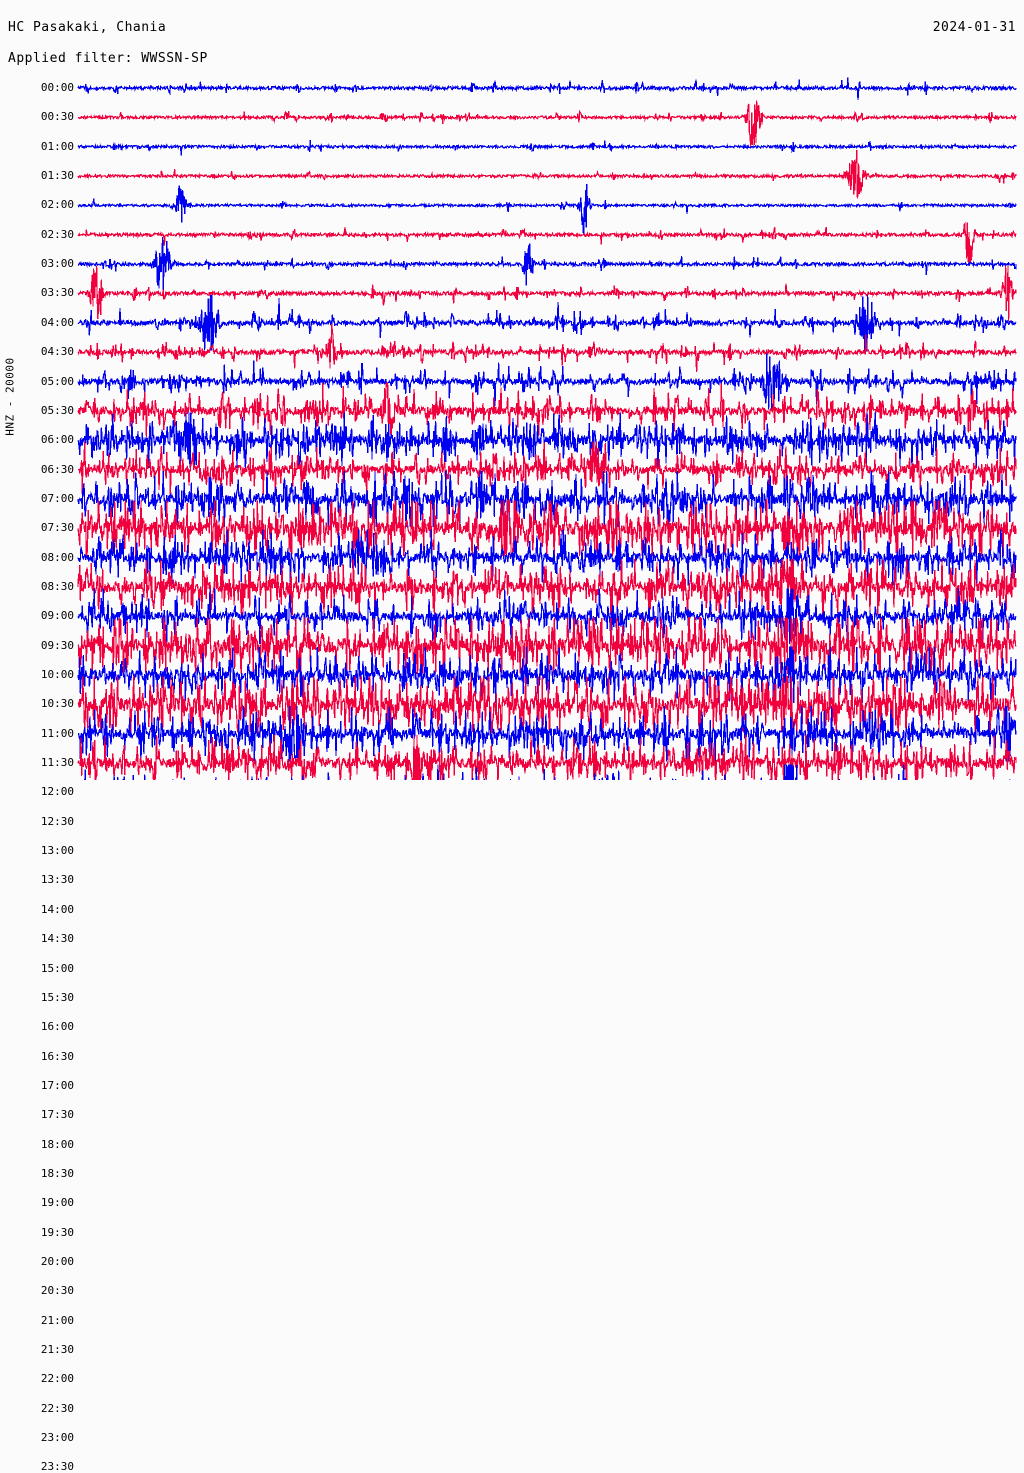  What do you see at coordinates (57, 586) in the screenshot?
I see `time-tick-08-30: 08:30` at bounding box center [57, 586].